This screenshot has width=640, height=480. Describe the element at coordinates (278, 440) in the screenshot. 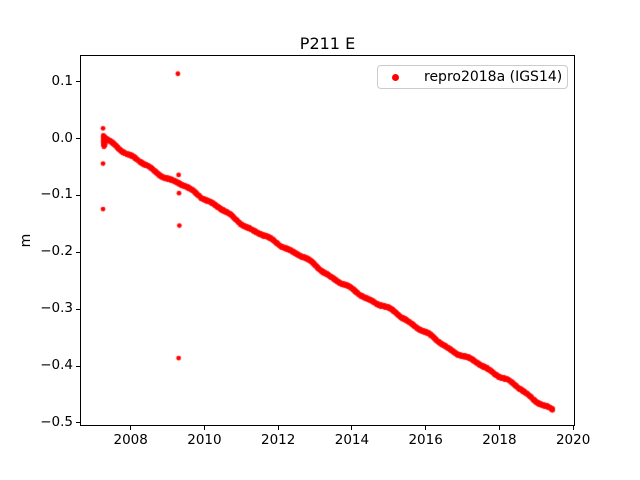

I see `x-tick-label: 2012` at that location.